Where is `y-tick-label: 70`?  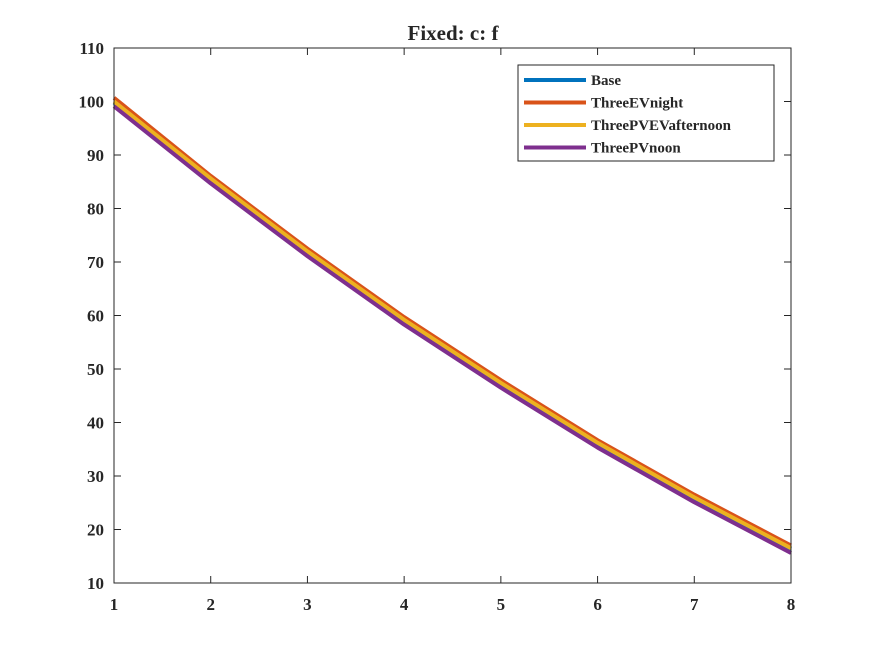
y-tick-label: 70 is located at coordinates (95, 262).